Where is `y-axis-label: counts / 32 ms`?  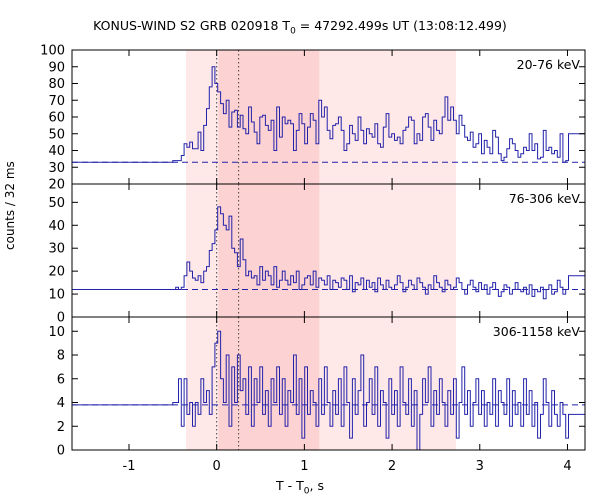
y-axis-label: counts / 32 ms is located at coordinates (10, 205).